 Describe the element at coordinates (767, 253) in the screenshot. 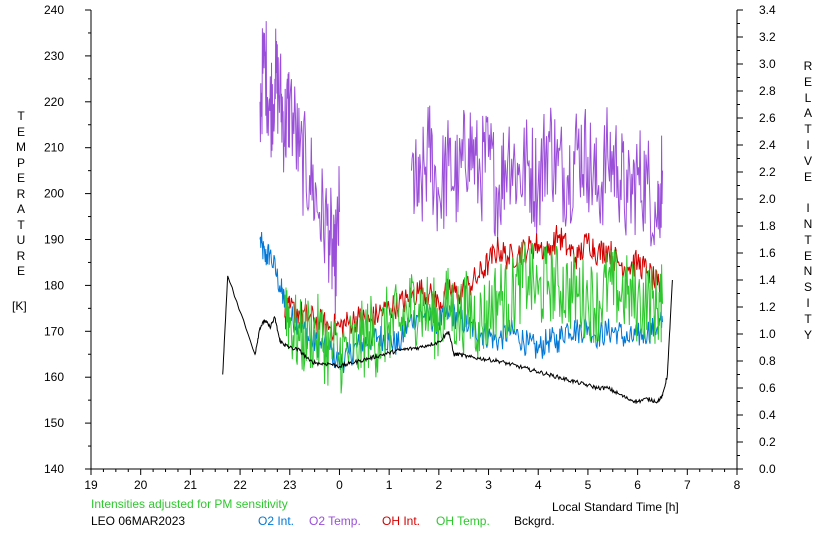

I see `right-tick-label: 1.6` at that location.